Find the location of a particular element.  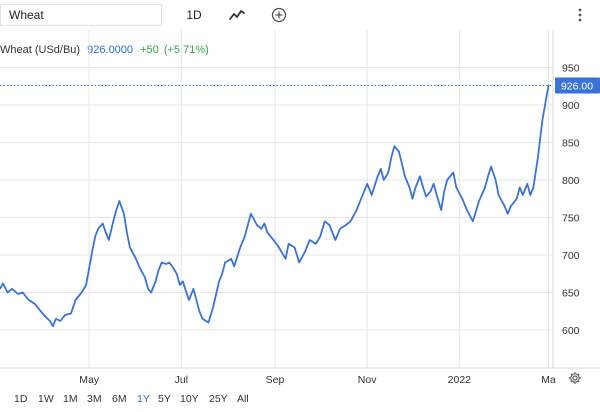

y-tick-label: 600 is located at coordinates (571, 331).